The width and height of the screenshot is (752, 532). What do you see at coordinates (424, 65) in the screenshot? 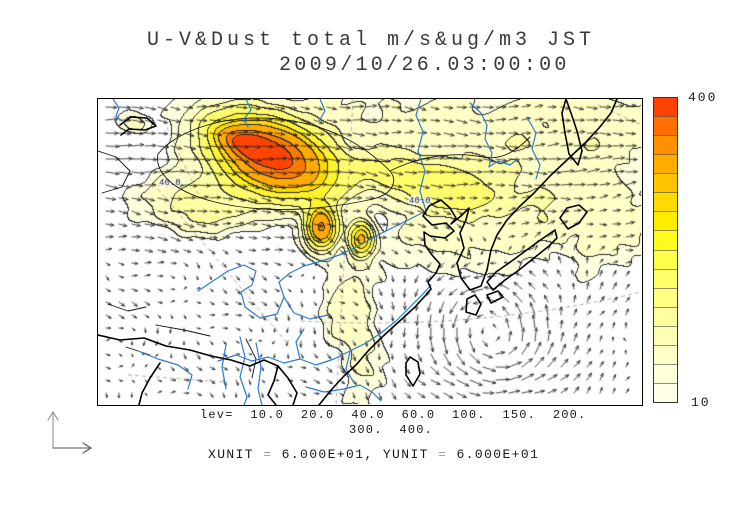
I see `plot-timestamp: 2009/10/26.03:00:00` at bounding box center [424, 65].